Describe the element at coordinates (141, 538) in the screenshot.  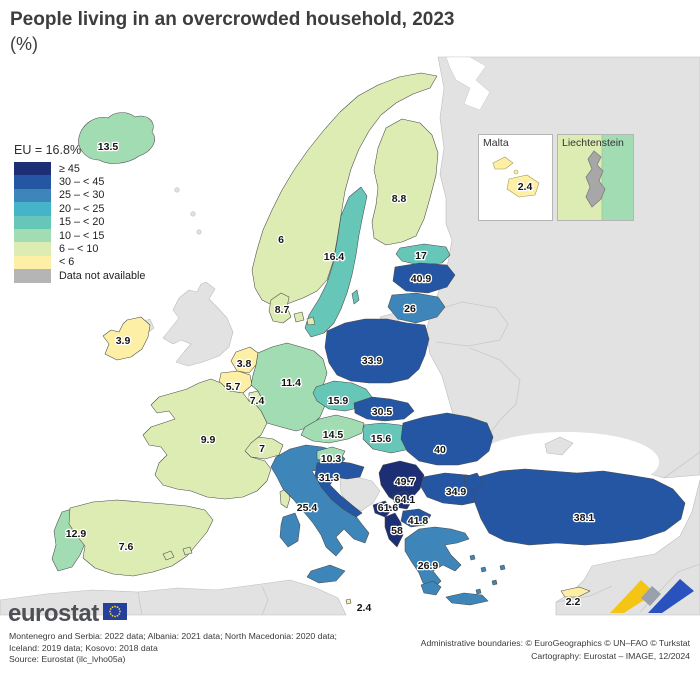
I see `country-spain` at that location.